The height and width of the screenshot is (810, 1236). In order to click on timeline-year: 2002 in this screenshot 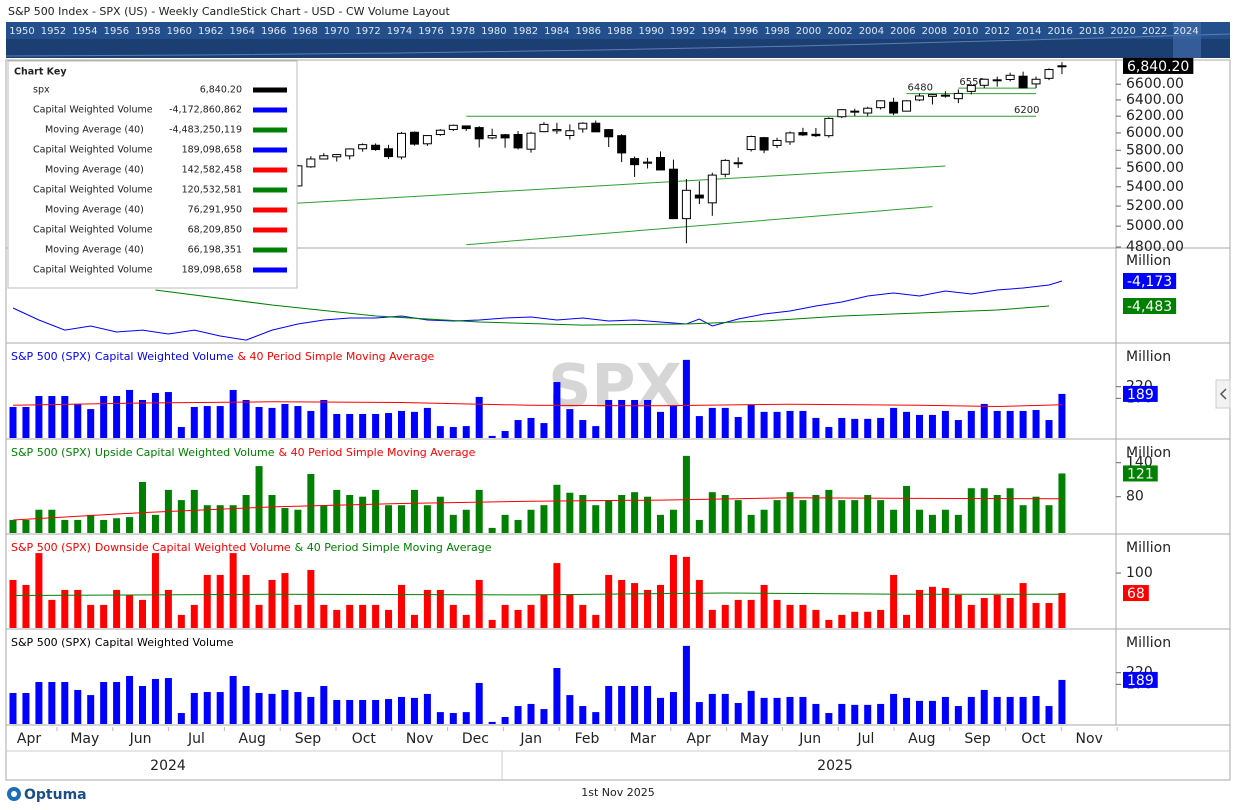, I will do `click(839, 31)`.